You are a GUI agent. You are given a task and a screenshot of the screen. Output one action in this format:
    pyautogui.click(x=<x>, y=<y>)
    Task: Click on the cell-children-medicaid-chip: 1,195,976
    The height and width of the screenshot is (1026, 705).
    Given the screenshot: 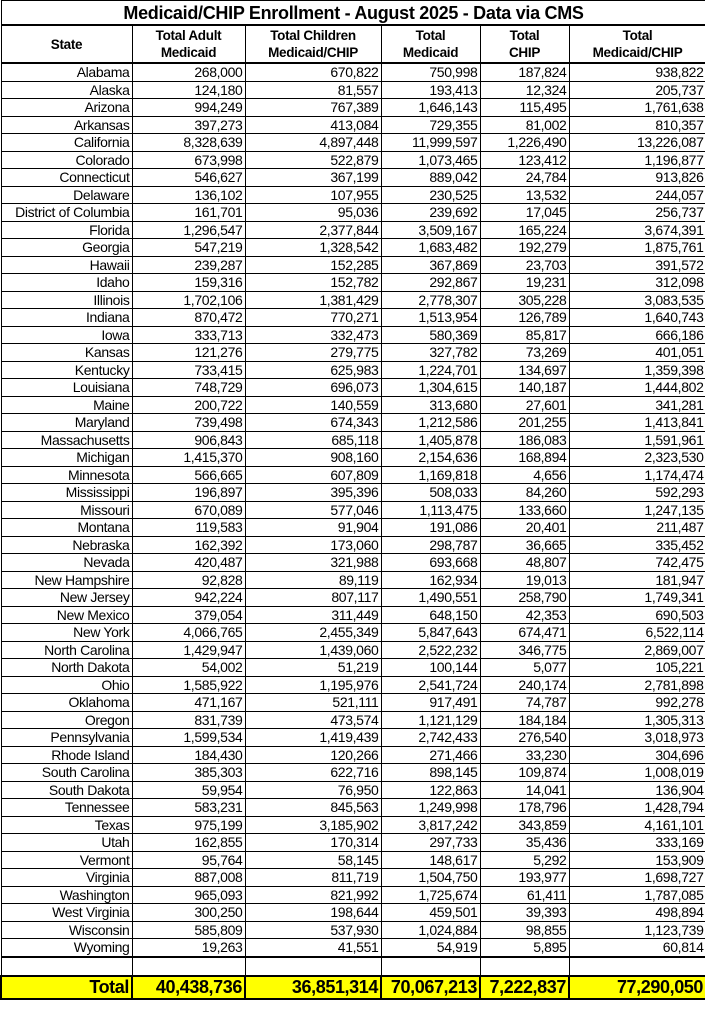 What is the action you would take?
    pyautogui.click(x=313, y=684)
    